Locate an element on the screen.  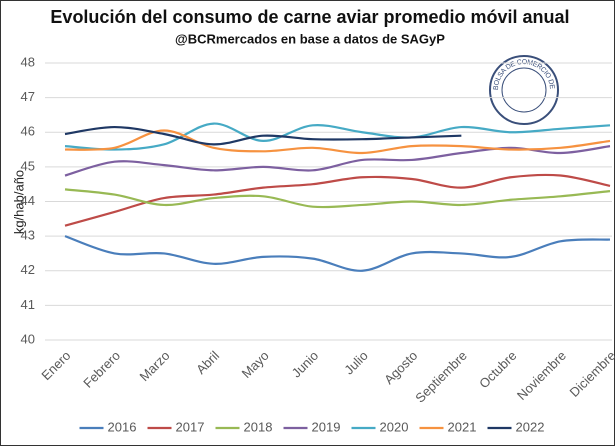
logo-ring is located at coordinates (524, 90).